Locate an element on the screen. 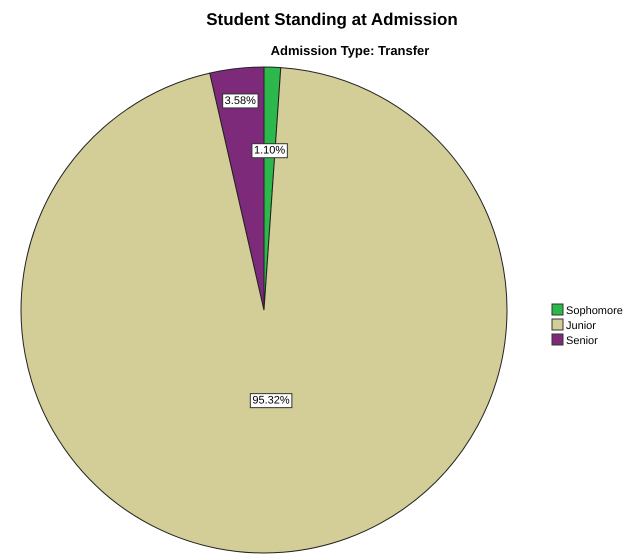 Image resolution: width=634 pixels, height=559 pixels. chart-subtitle: Admission Type: Transfer is located at coordinates (350, 50).